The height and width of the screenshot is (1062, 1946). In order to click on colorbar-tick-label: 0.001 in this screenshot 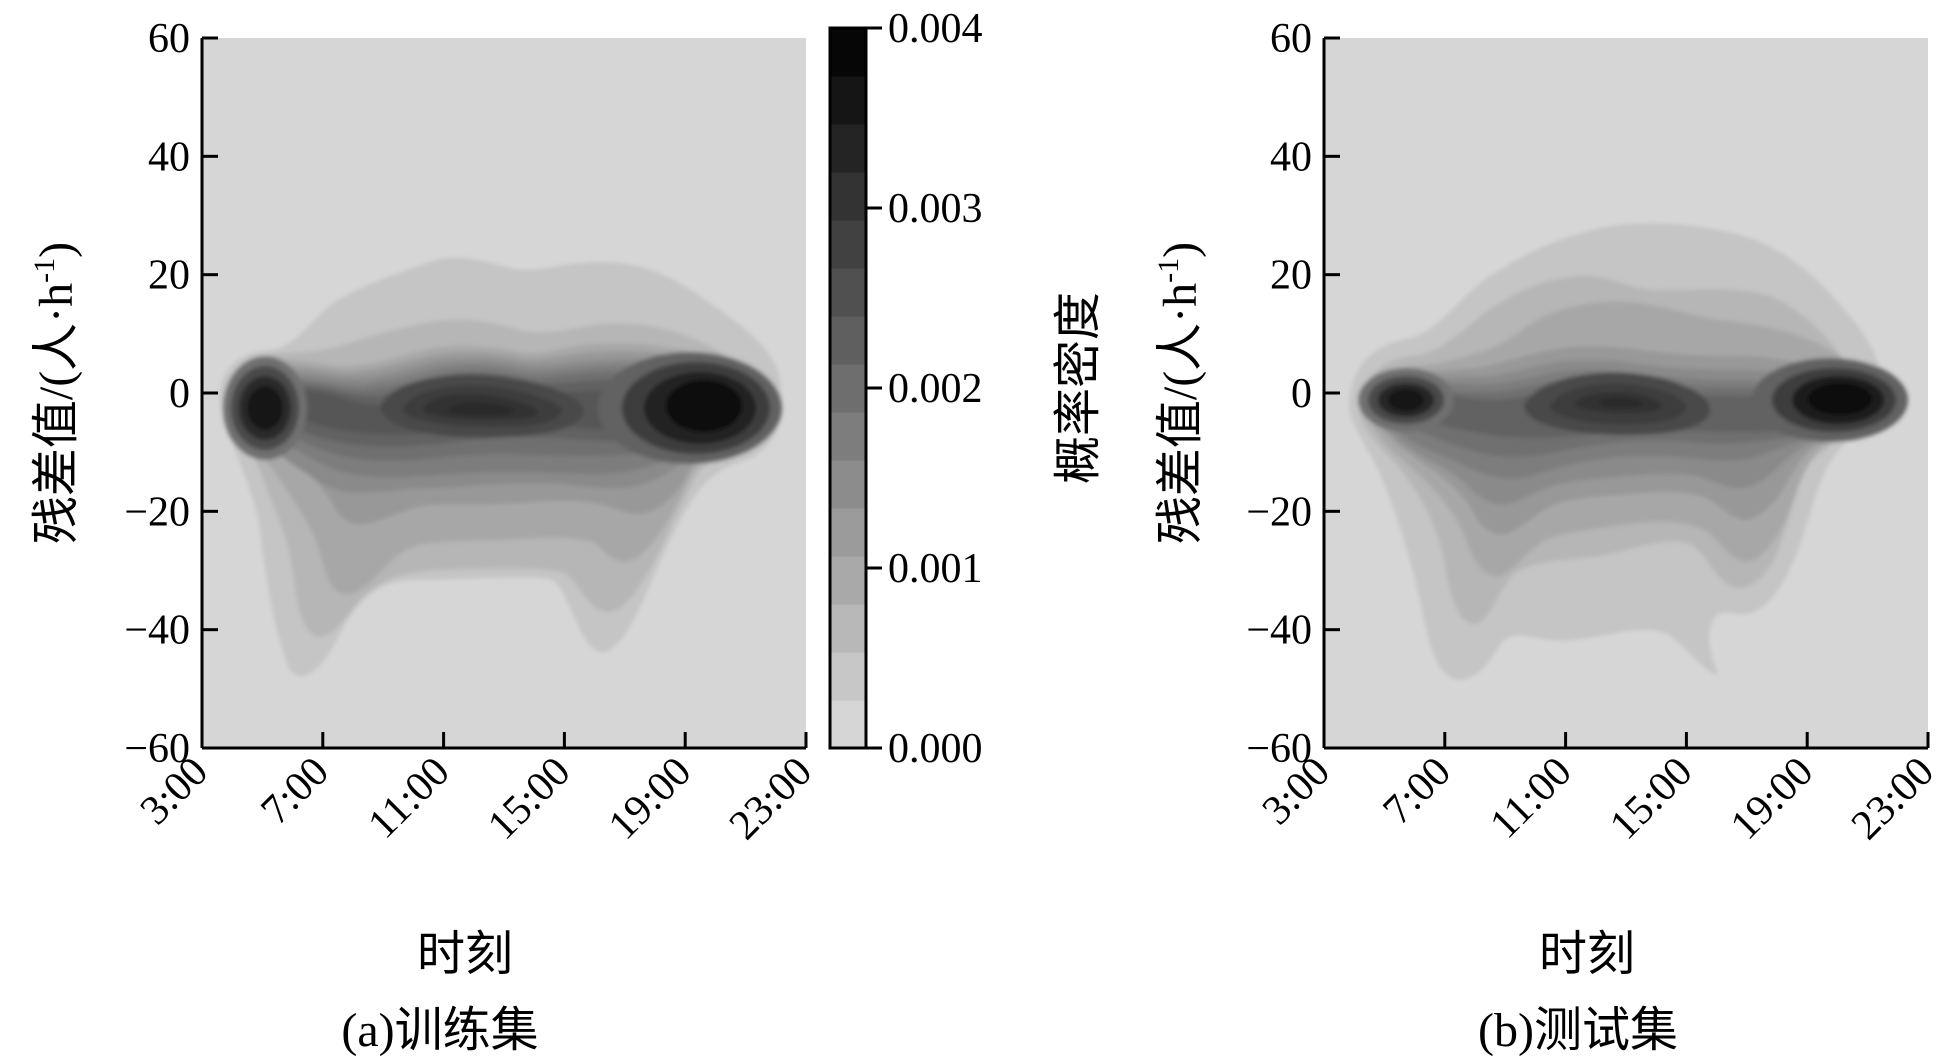, I will do `click(935, 569)`.